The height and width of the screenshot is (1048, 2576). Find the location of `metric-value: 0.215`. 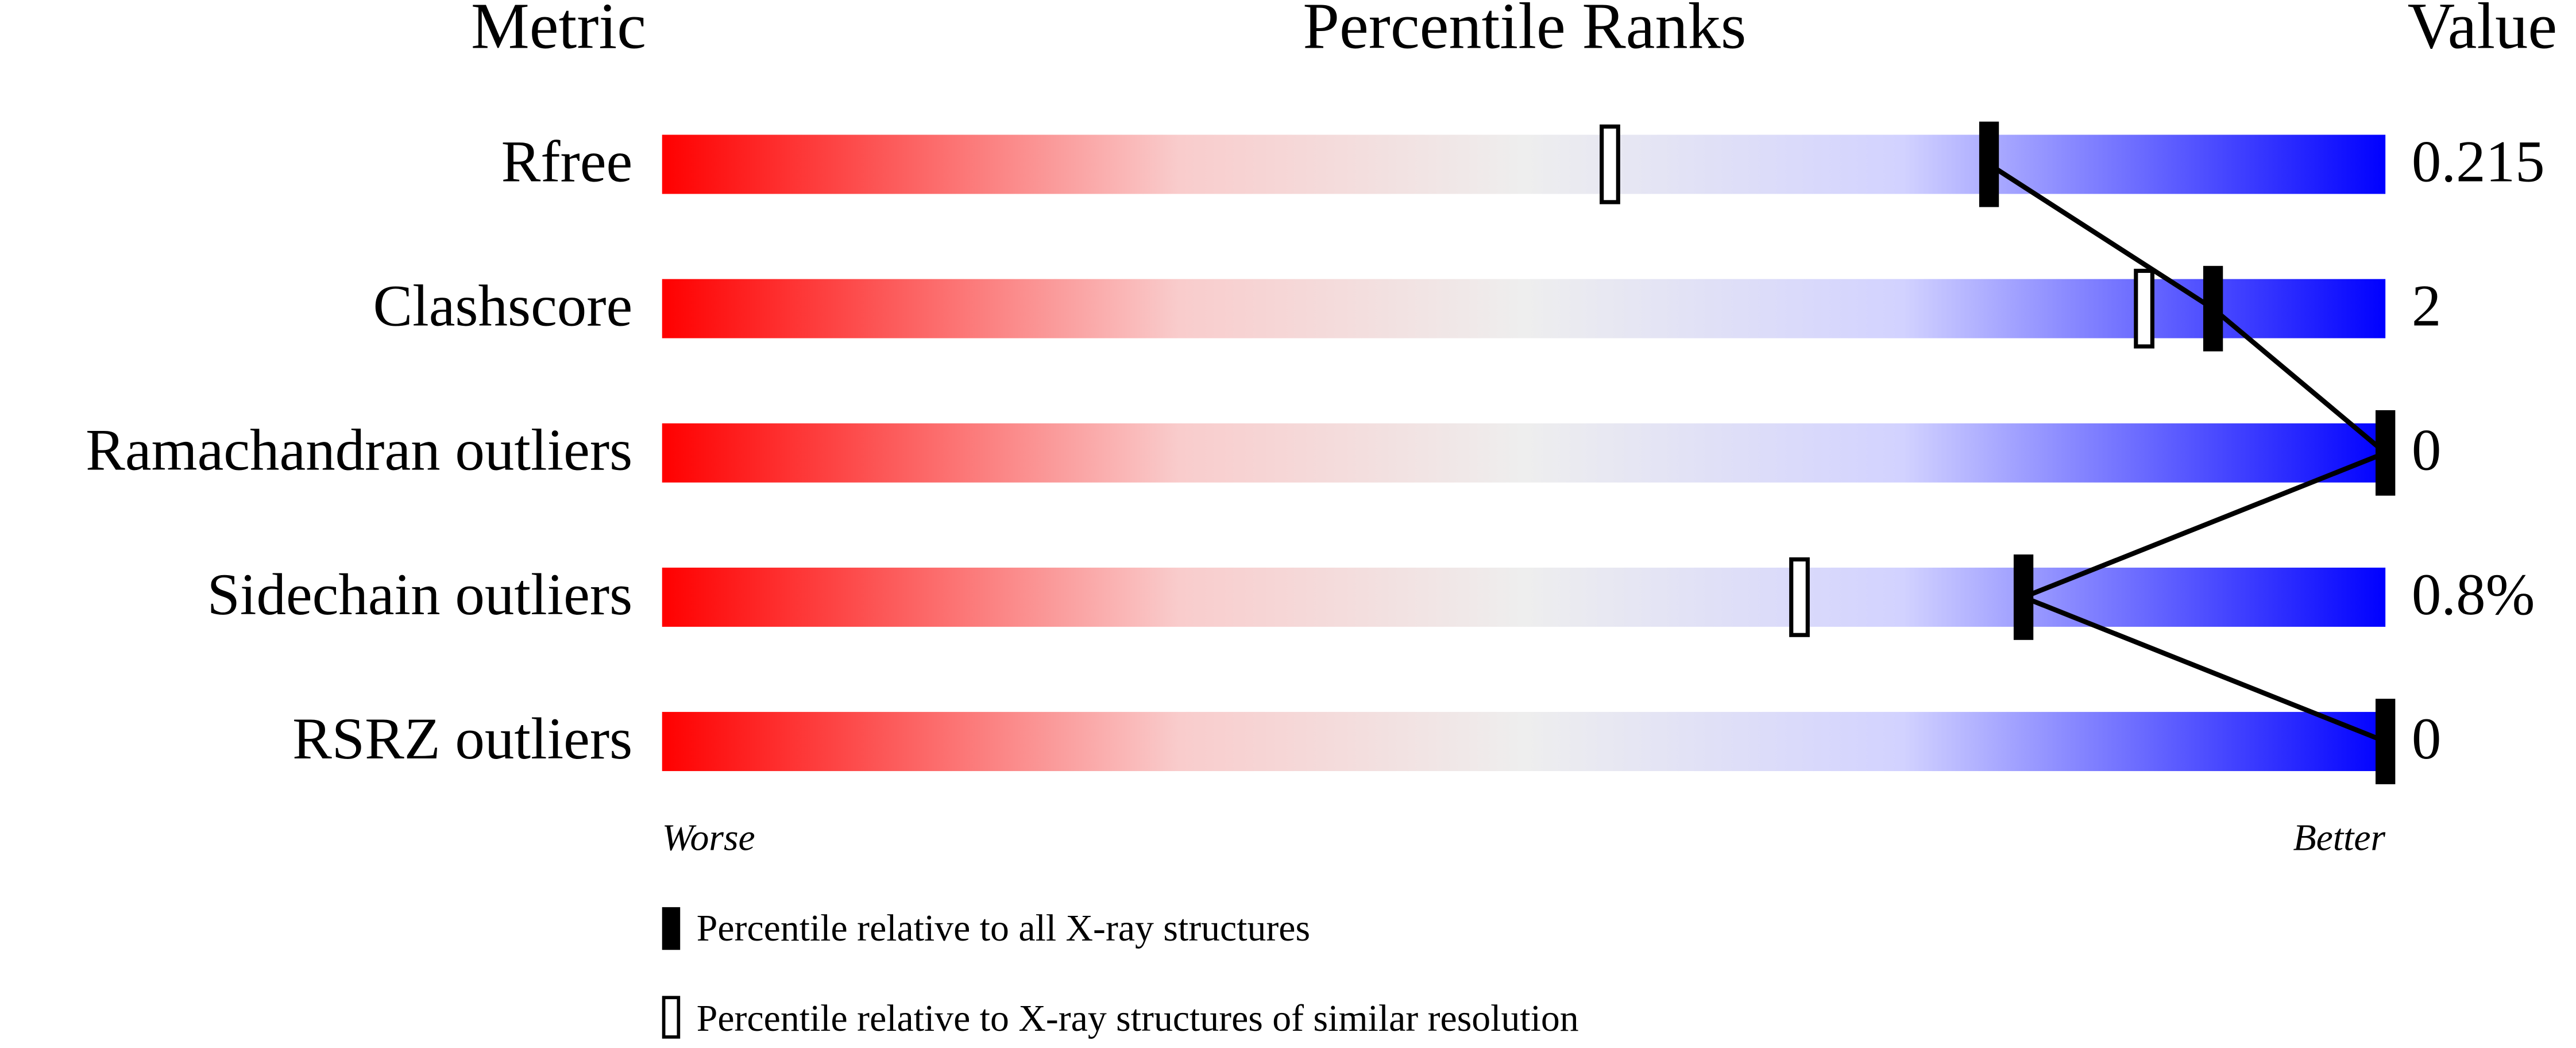

metric-value: 0.215 is located at coordinates (2478, 161).